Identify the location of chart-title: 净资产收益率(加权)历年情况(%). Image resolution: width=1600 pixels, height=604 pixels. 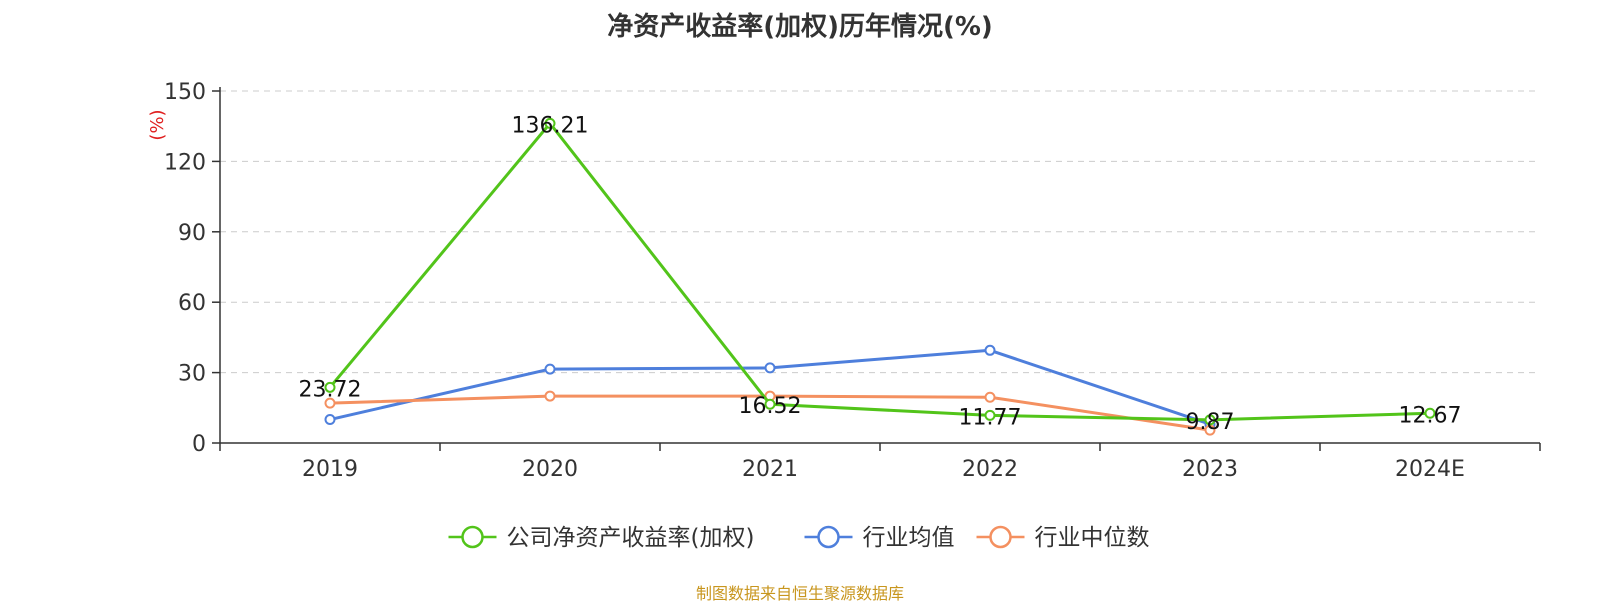
(800, 27).